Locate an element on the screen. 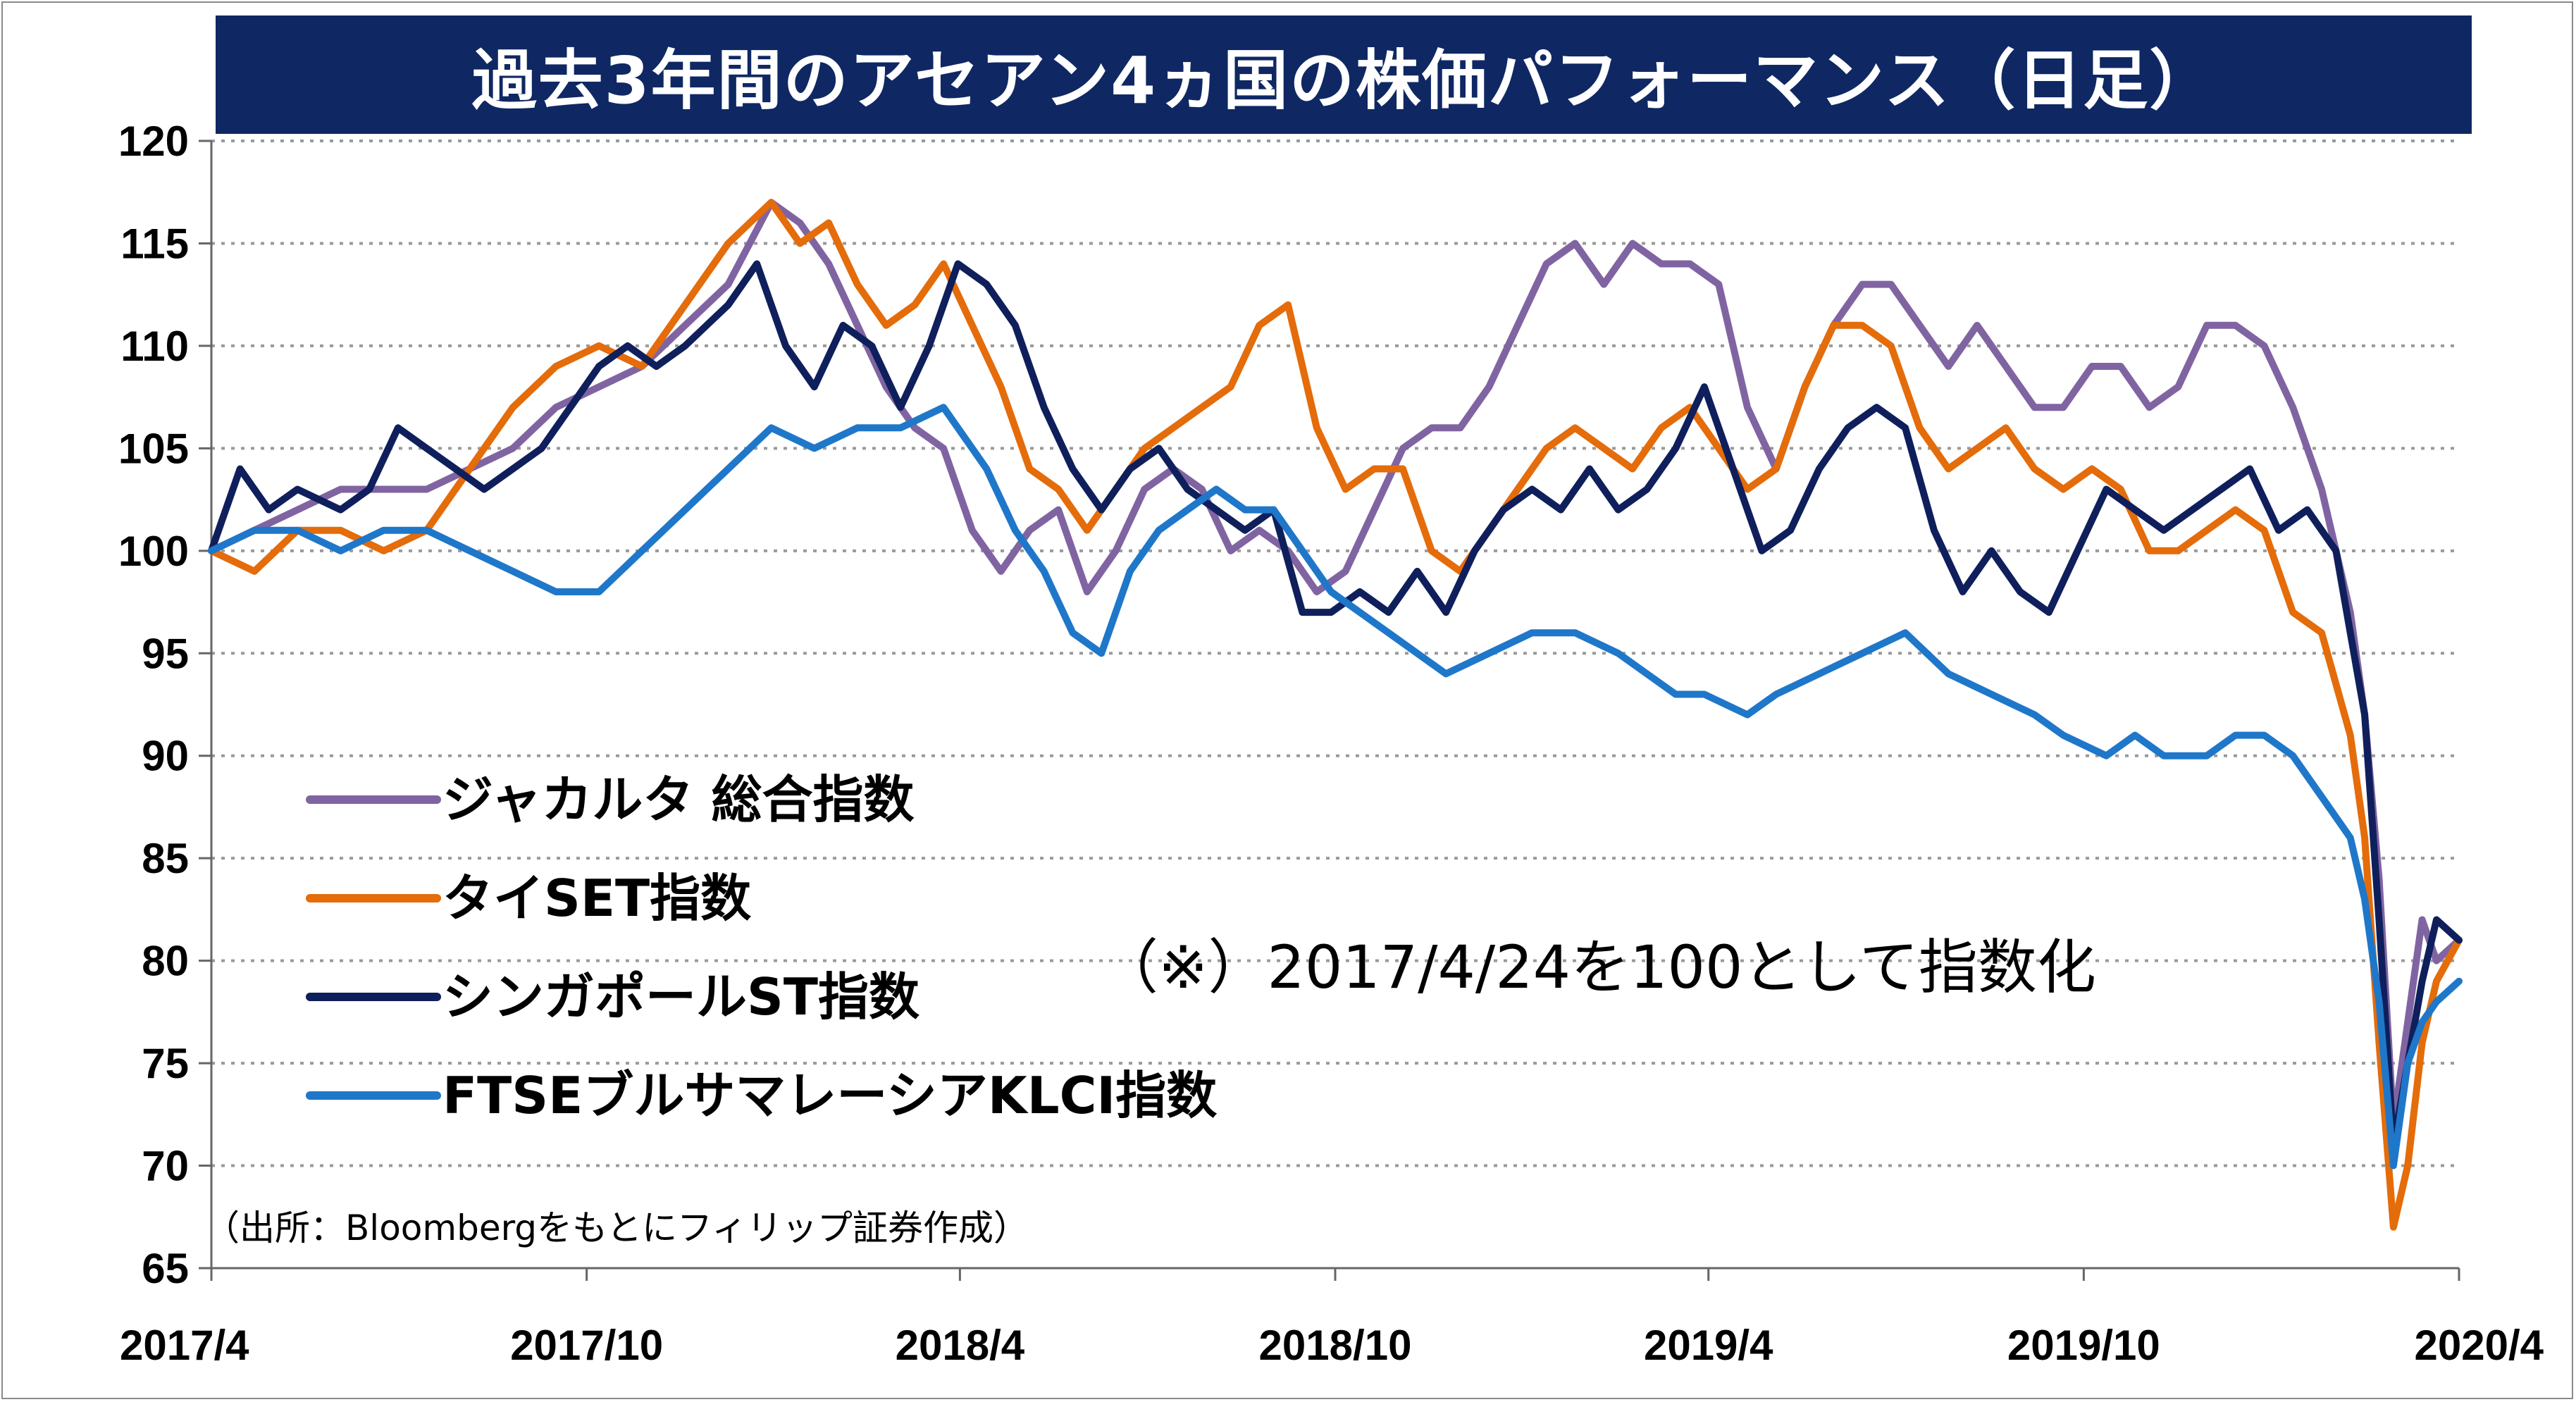 The image size is (2576, 1402). legend-label-4: FTSEブルサマレーシアKLCI指数 is located at coordinates (829, 1095).